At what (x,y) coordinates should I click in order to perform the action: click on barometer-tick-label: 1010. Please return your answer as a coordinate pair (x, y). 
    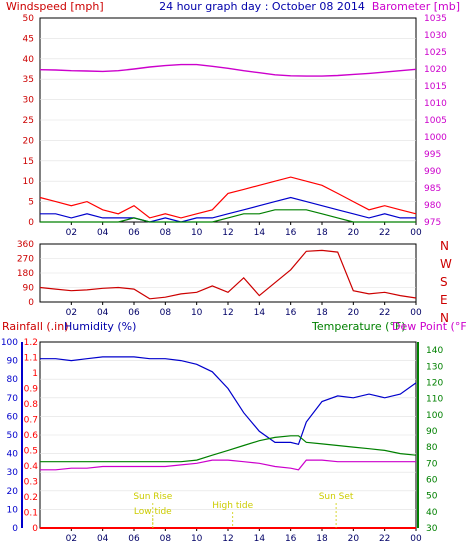
    Looking at the image, I should click on (435, 104).